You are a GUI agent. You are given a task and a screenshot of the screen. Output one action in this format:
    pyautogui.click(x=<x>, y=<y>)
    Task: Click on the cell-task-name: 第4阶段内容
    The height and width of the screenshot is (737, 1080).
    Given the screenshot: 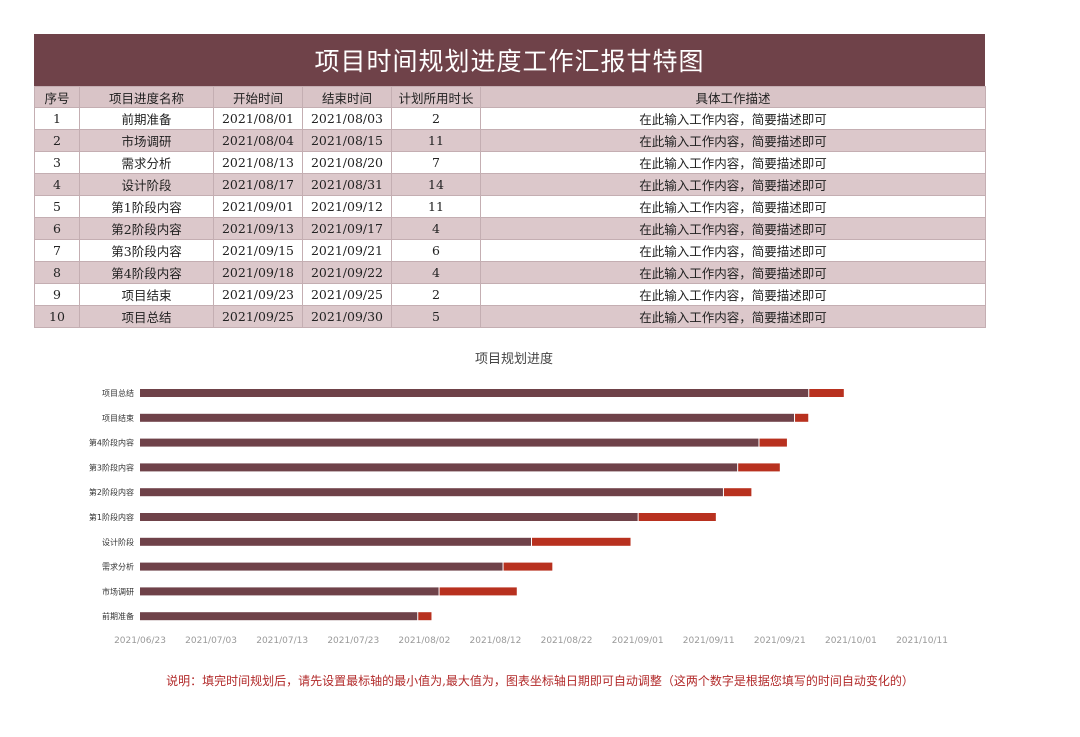 What is the action you would take?
    pyautogui.click(x=146, y=272)
    